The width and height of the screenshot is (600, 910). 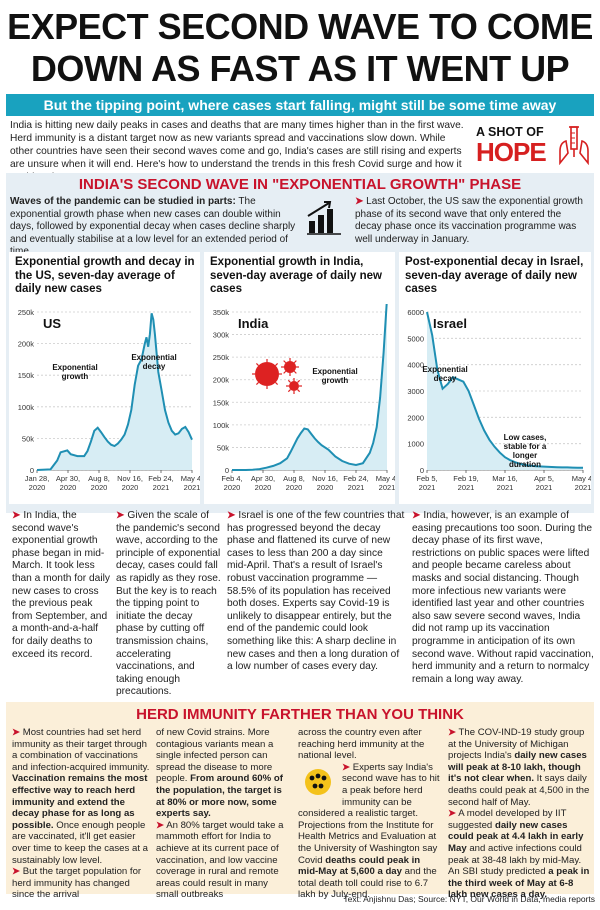 I want to click on herd-c4p2: A model developed by IIT suggested, so click(x=507, y=819).